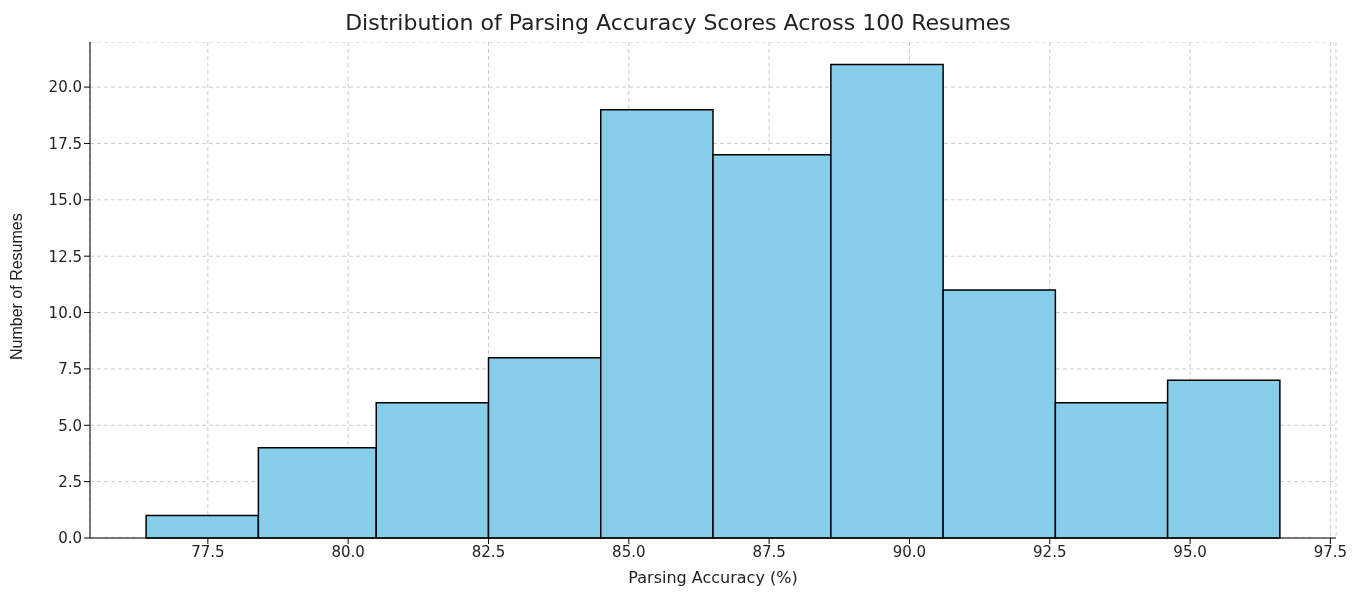 This screenshot has width=1356, height=598. What do you see at coordinates (70, 369) in the screenshot?
I see `y-tick-label: 7.5` at bounding box center [70, 369].